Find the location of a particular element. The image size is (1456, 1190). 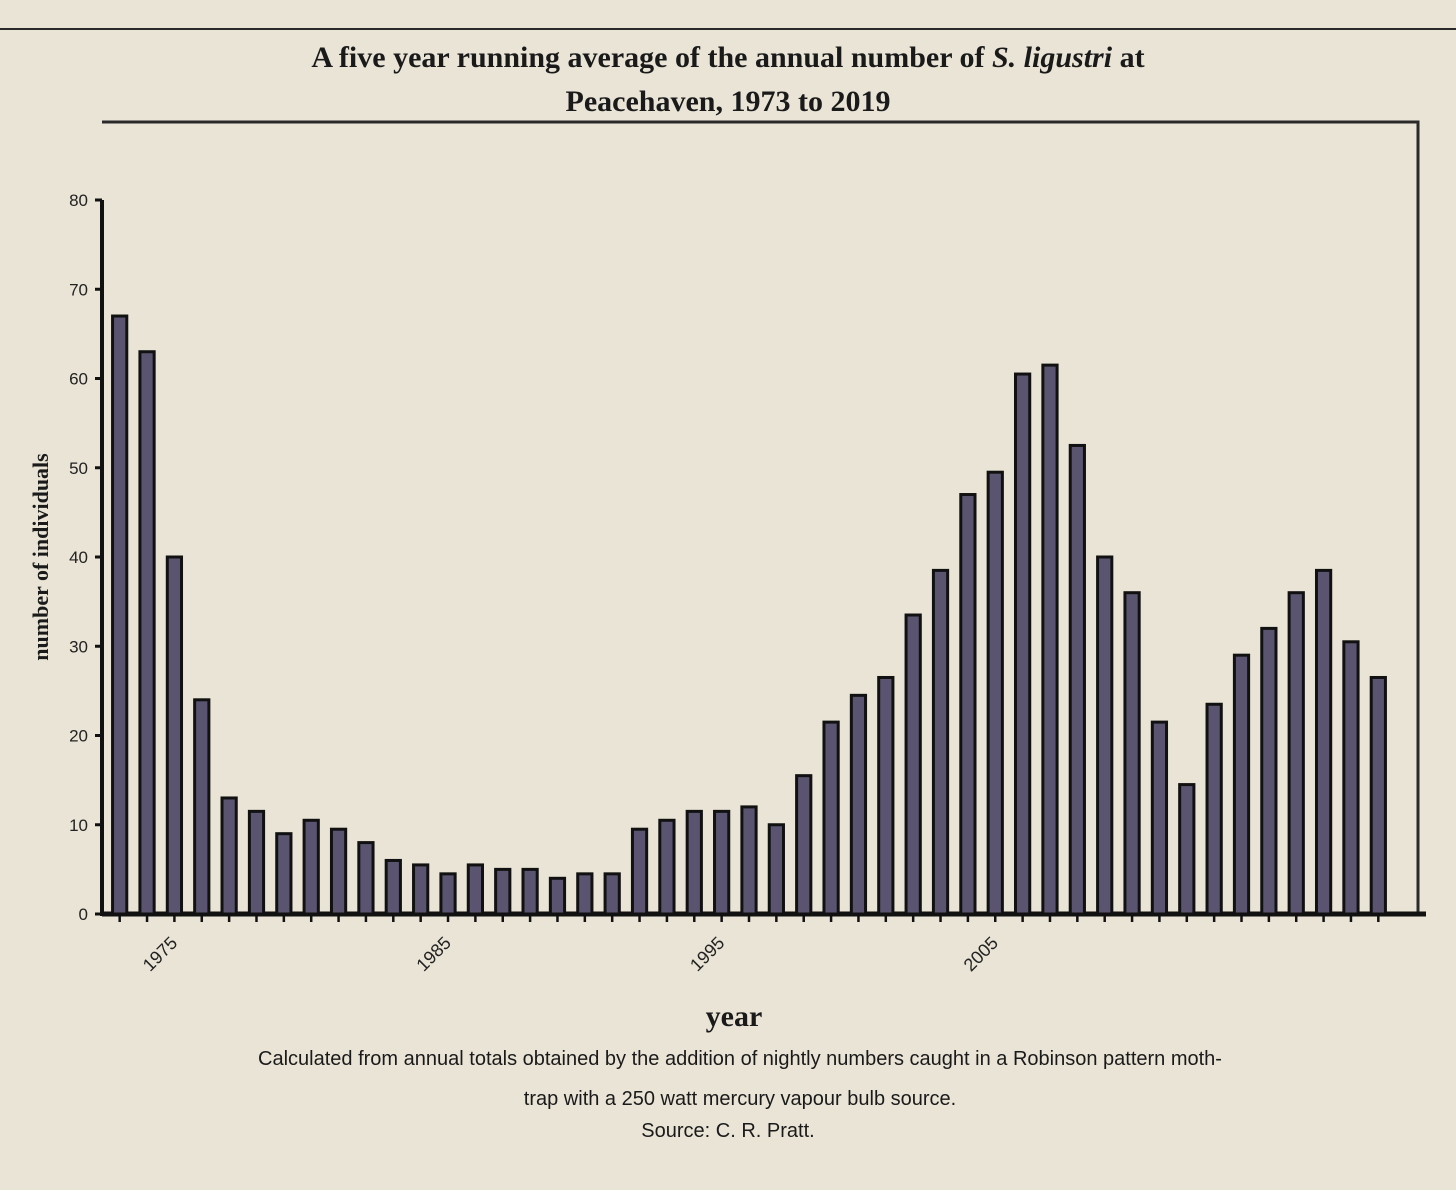

x-tick-label: 1995 is located at coordinates (707, 954).